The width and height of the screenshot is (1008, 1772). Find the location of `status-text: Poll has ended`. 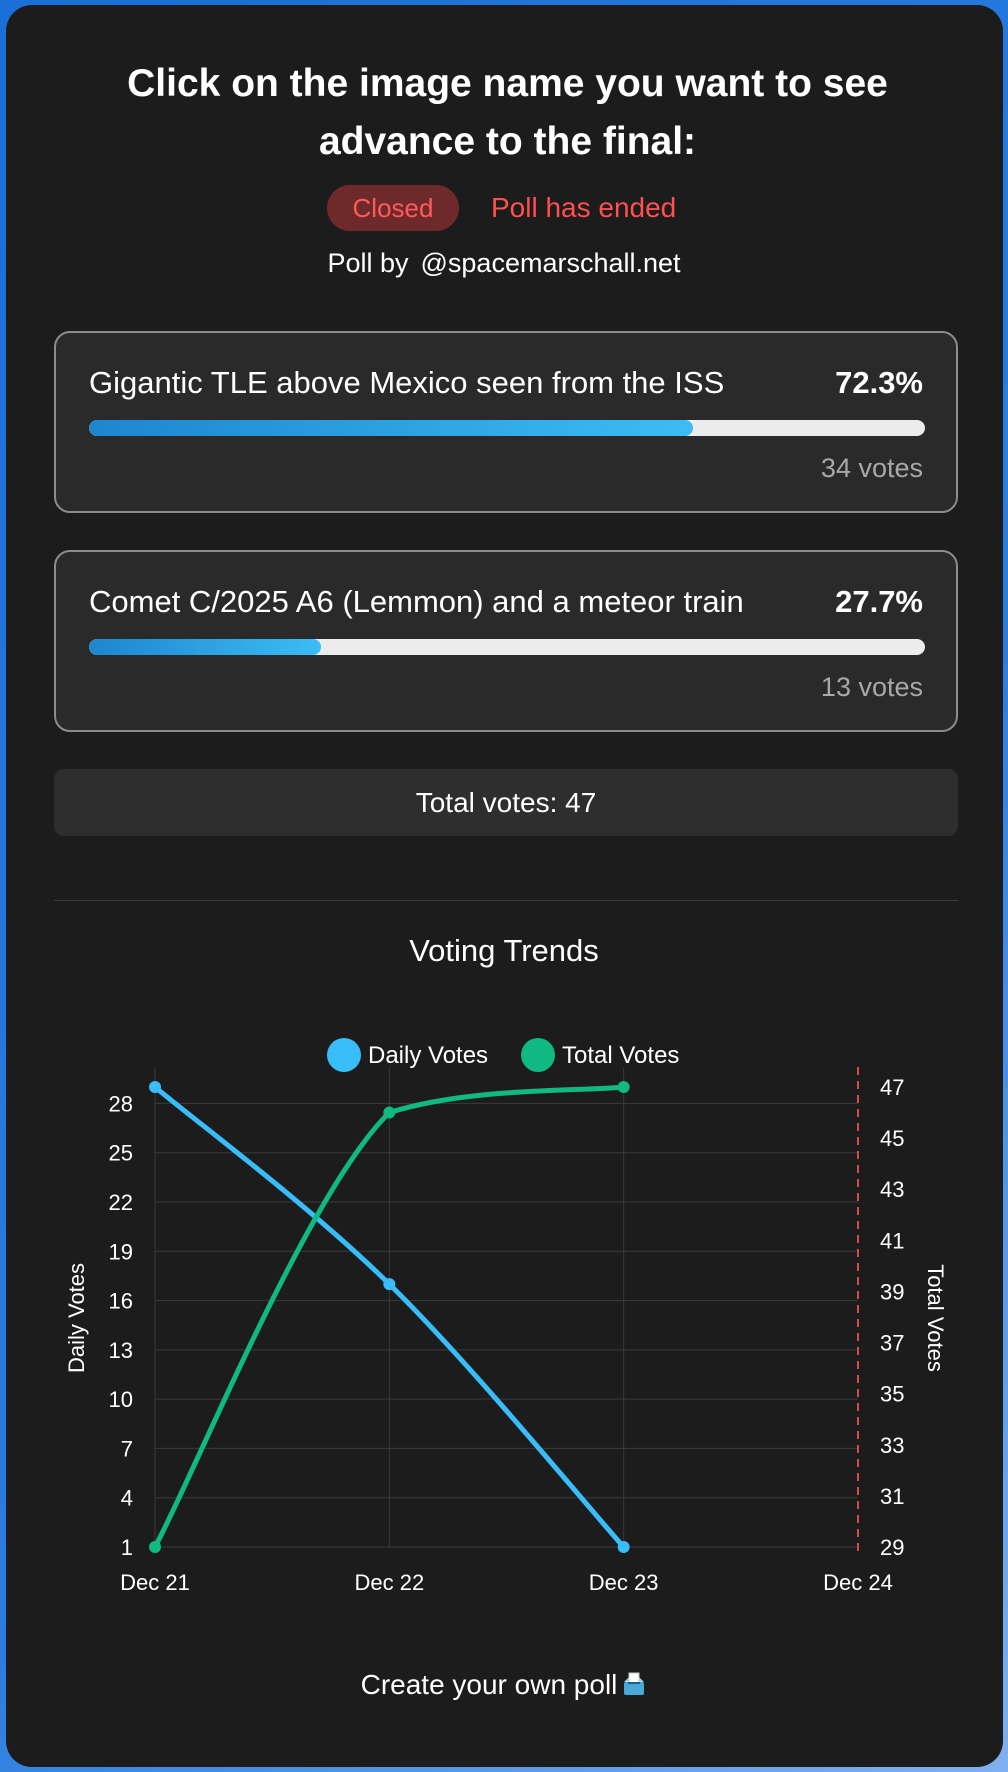

status-text: Poll has ended is located at coordinates (584, 207).